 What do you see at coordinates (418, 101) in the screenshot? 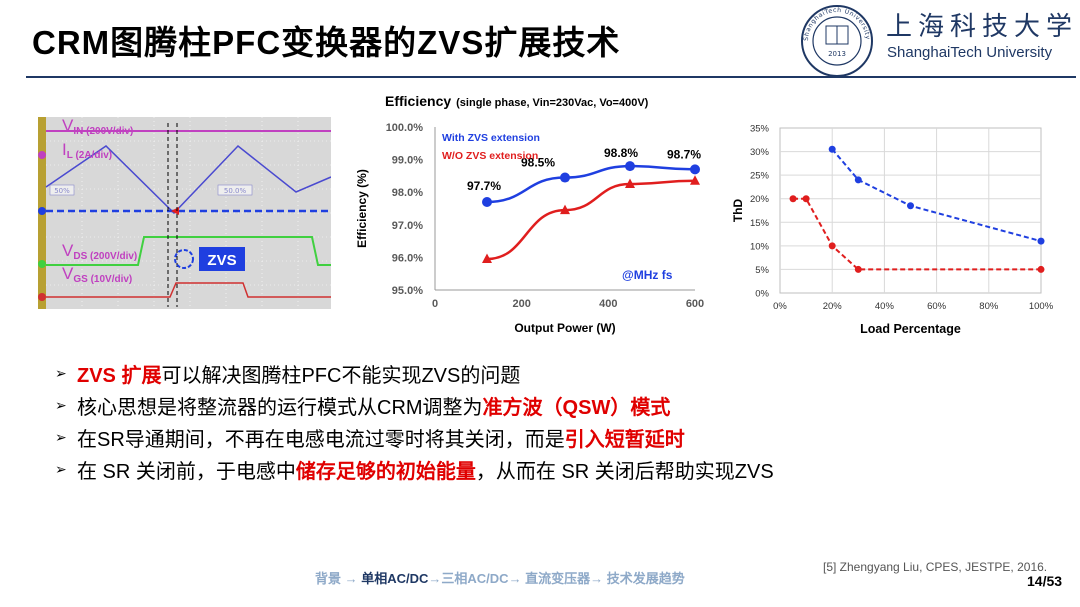
I see `chart-title-main: Efficiency` at bounding box center [418, 101].